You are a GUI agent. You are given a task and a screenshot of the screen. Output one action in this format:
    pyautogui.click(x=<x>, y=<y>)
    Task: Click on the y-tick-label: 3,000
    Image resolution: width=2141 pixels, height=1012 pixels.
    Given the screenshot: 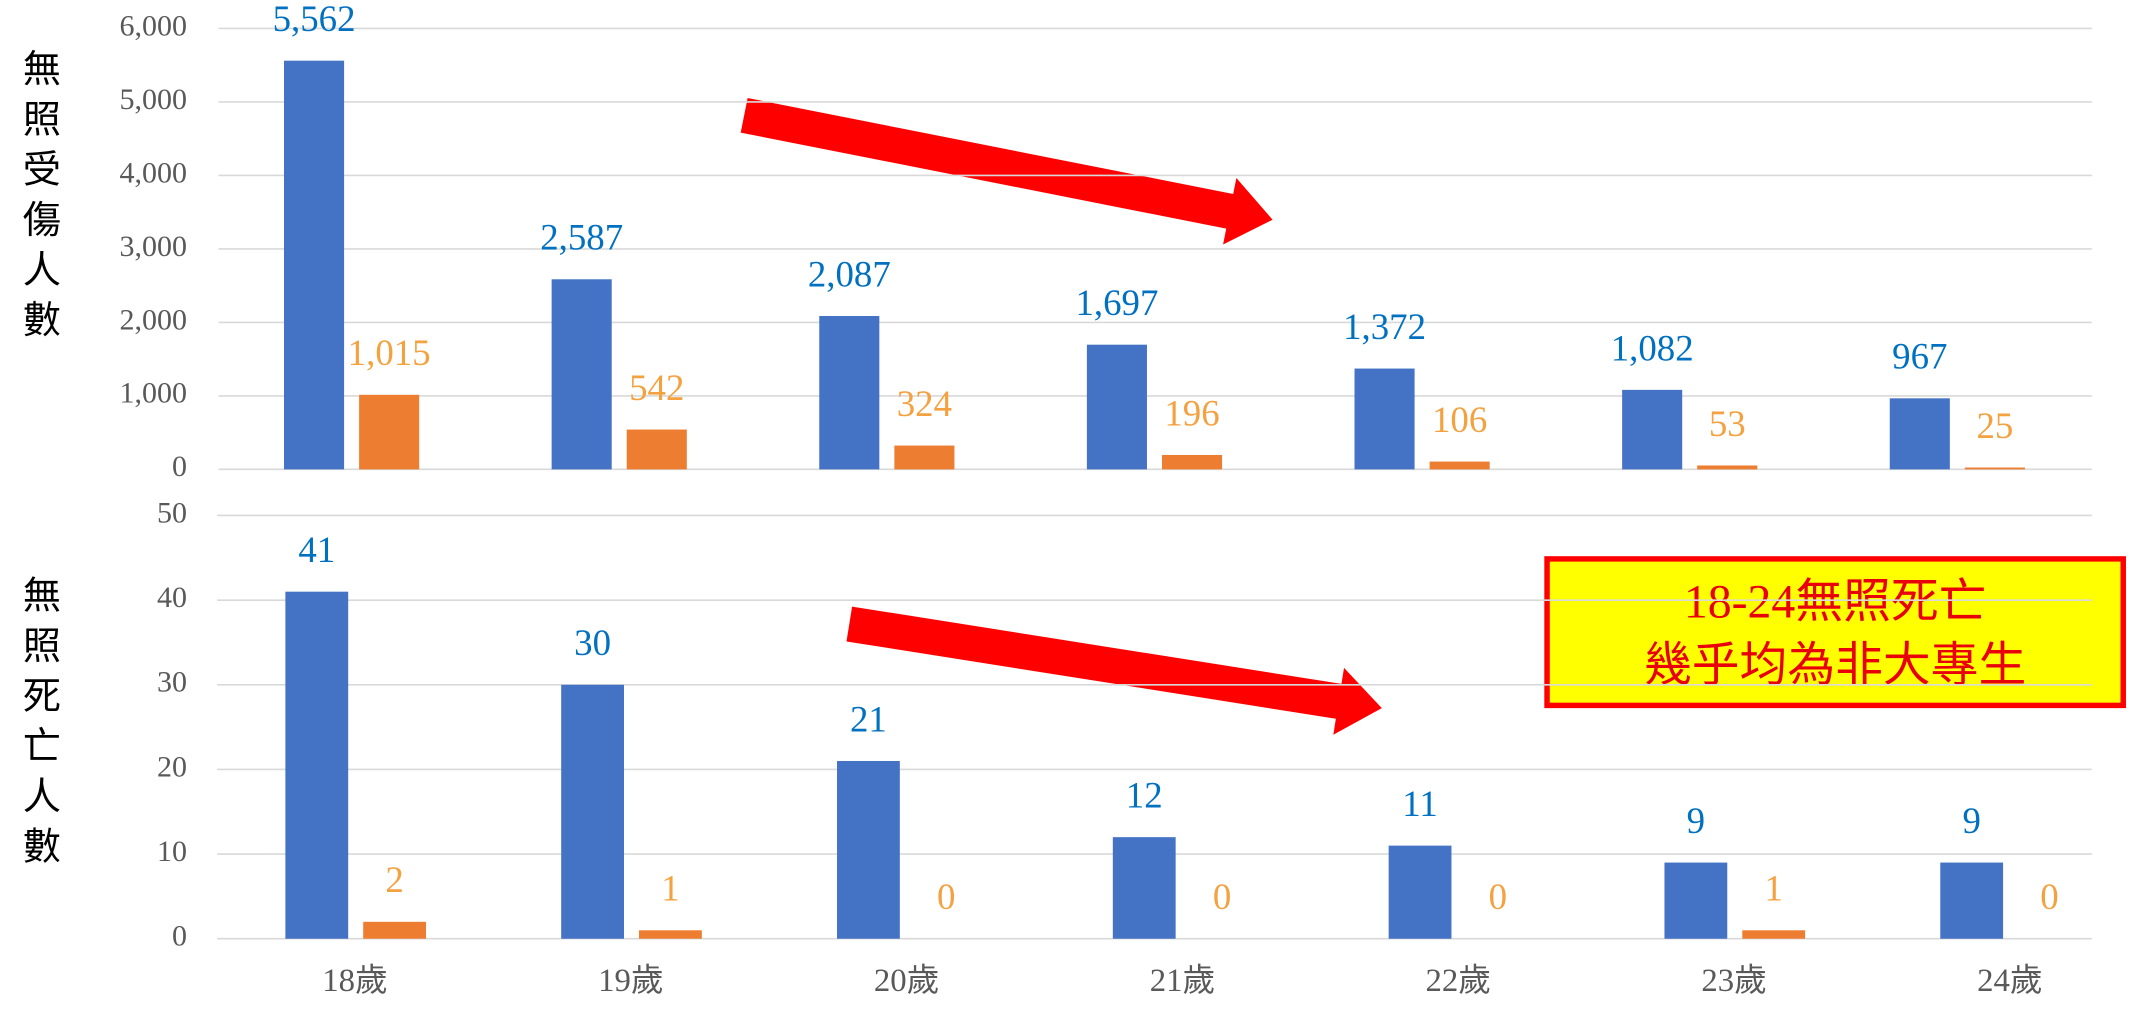 What is the action you would take?
    pyautogui.click(x=153, y=246)
    